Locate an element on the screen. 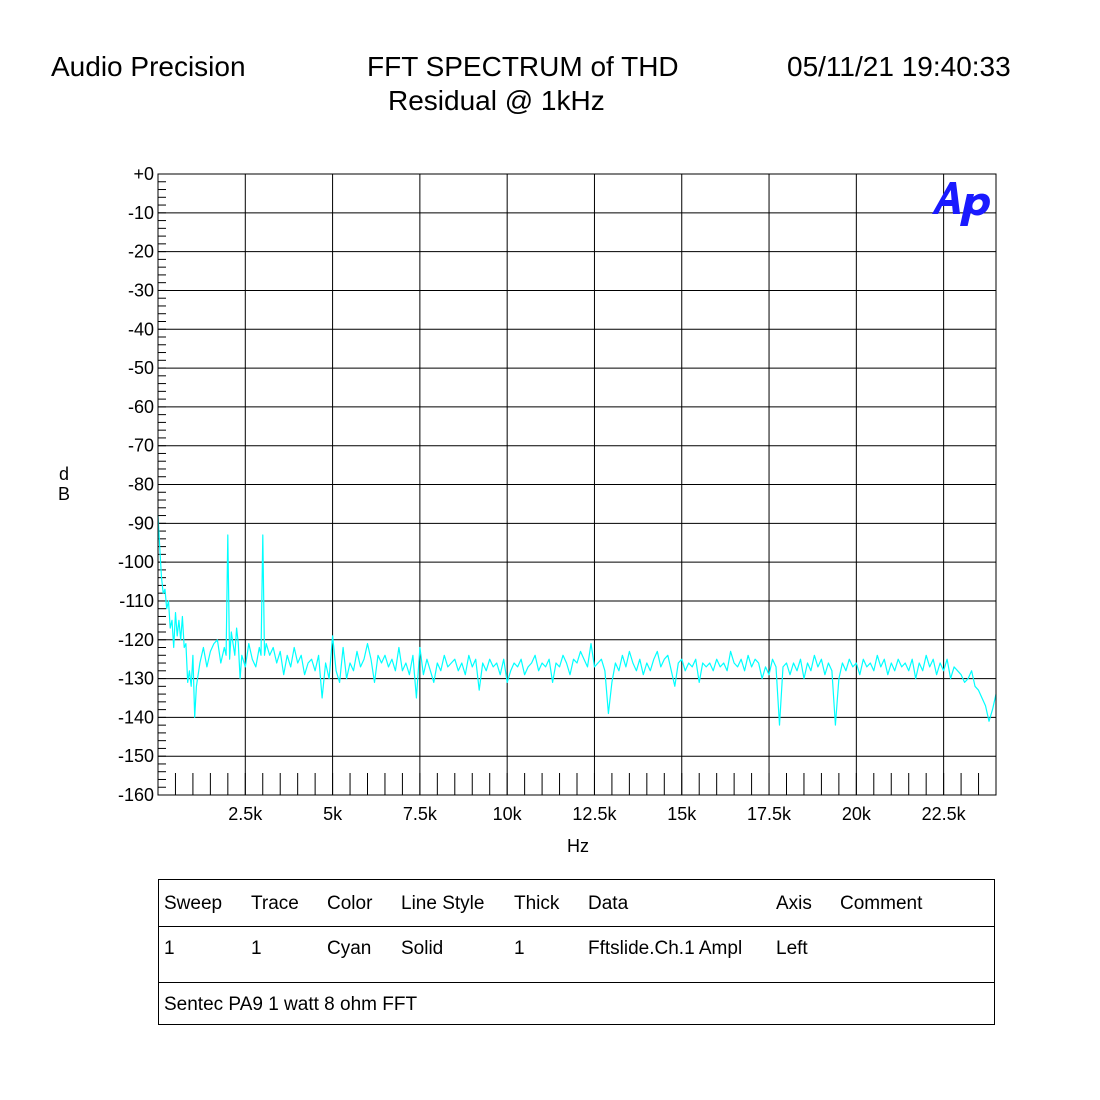 Image resolution: width=1100 pixels, height=1100 pixels. traces is located at coordinates (577, 620).